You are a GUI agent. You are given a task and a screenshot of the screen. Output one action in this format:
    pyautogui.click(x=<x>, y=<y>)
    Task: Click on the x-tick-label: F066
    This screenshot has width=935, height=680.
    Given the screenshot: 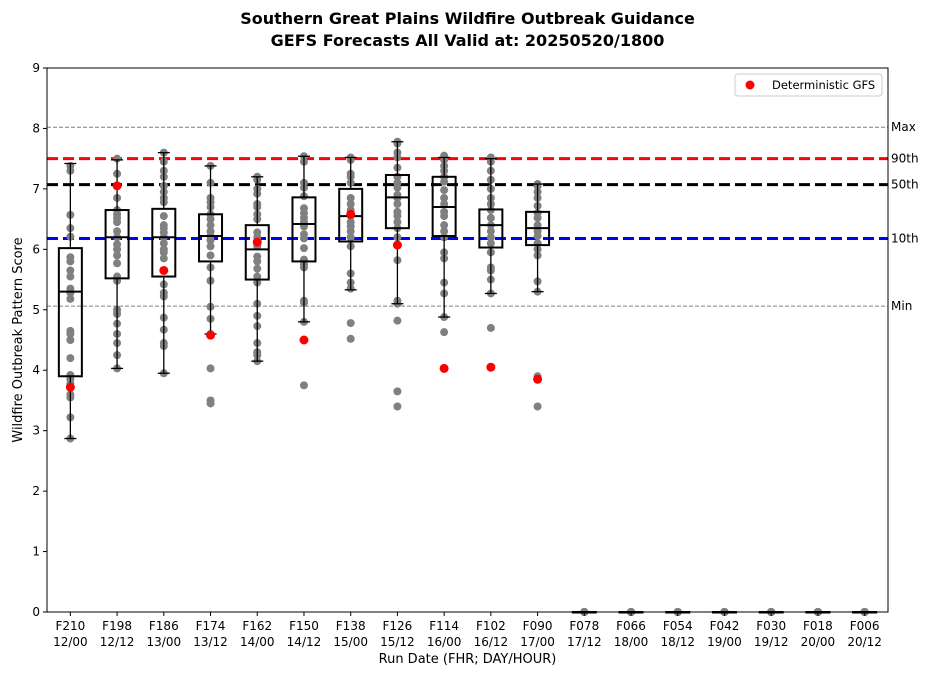 What is the action you would take?
    pyautogui.click(x=631, y=626)
    